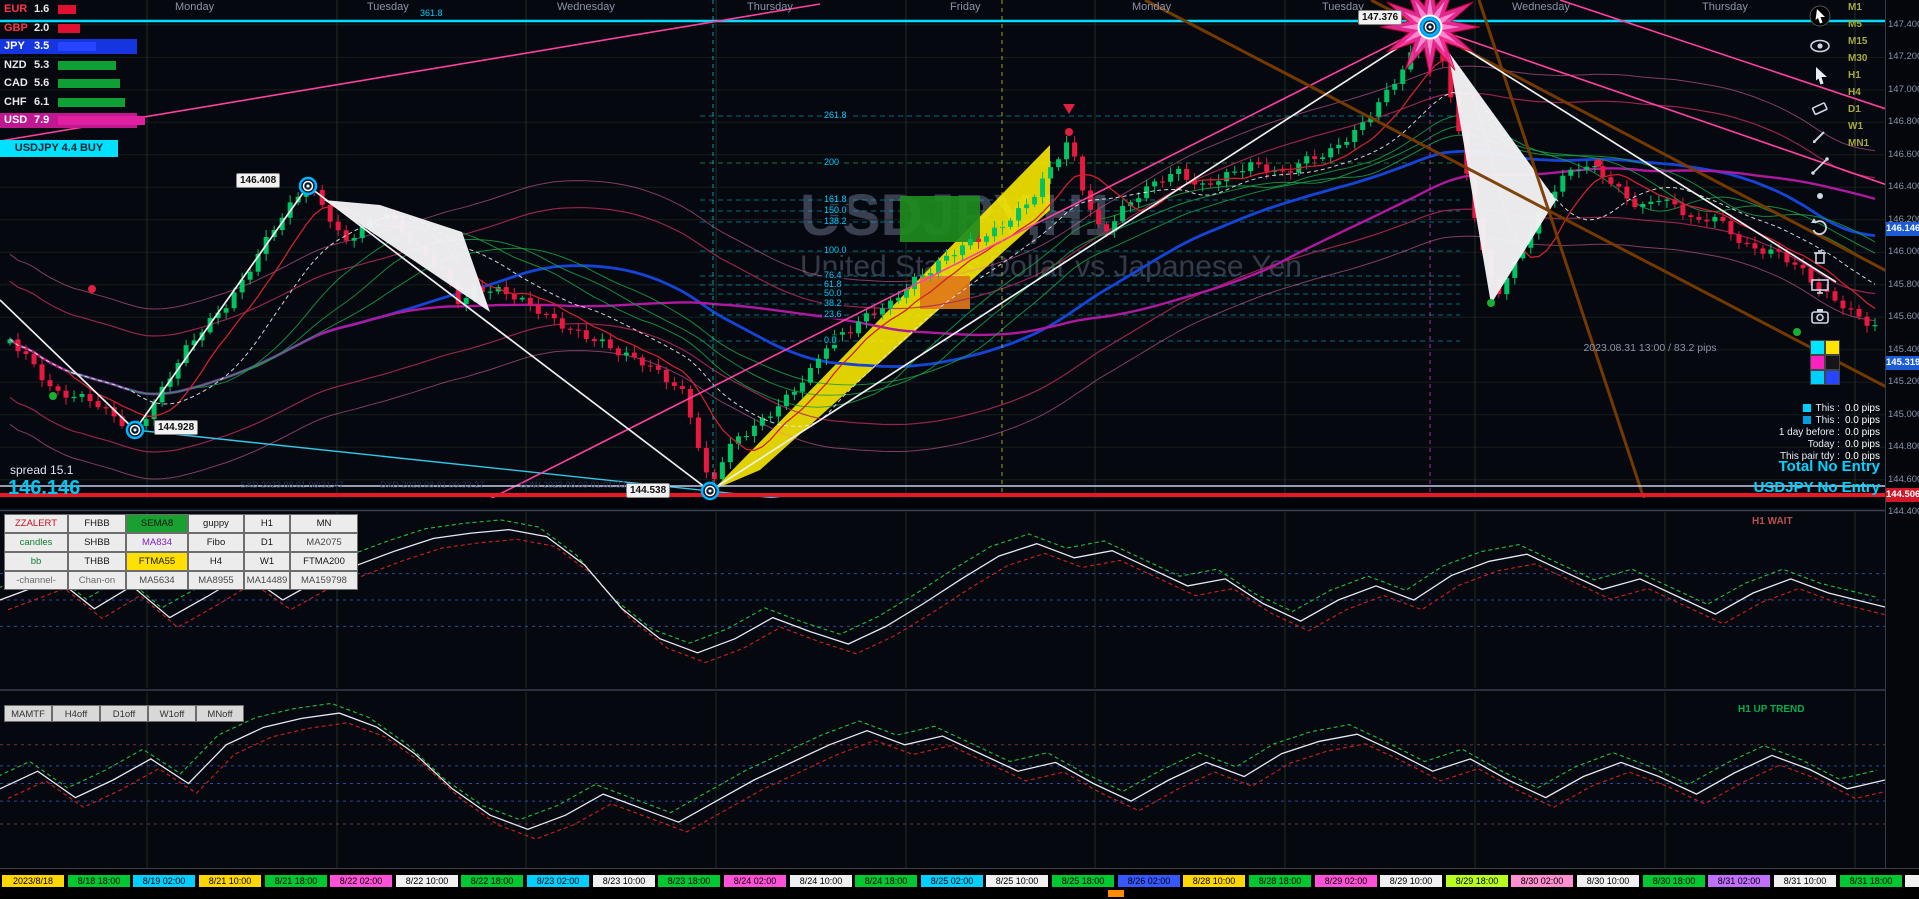 The width and height of the screenshot is (1919, 899). Describe the element at coordinates (324, 542) in the screenshot. I see `indicator-button-ma2075: MA2075` at that location.